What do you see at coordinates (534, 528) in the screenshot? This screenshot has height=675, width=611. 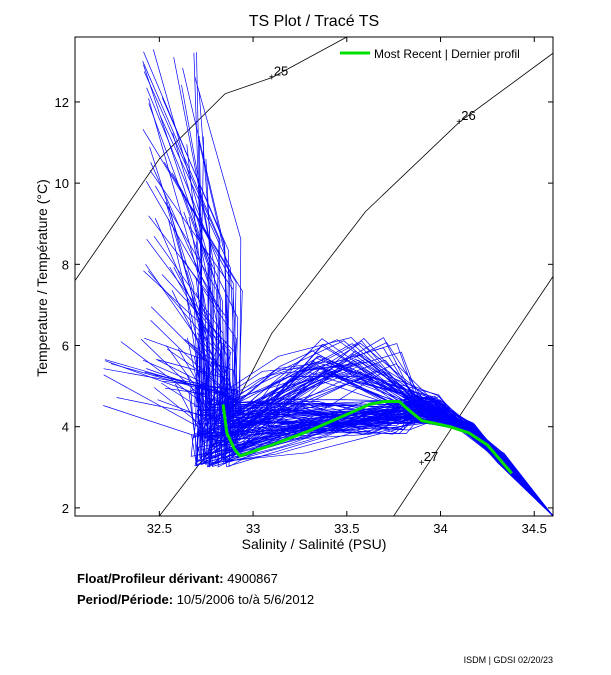 I see `x-tick-label: 34.5` at bounding box center [534, 528].